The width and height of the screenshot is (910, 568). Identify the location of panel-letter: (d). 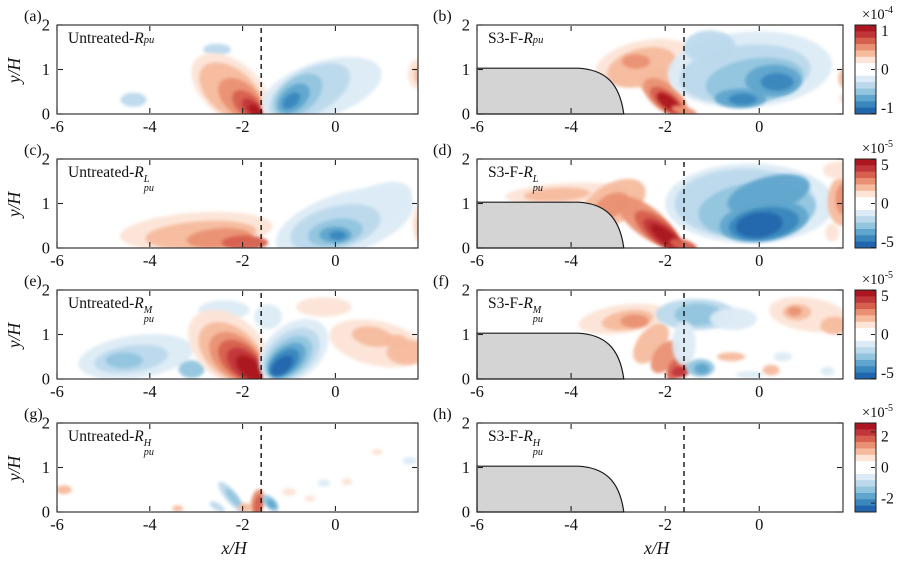
(442, 150).